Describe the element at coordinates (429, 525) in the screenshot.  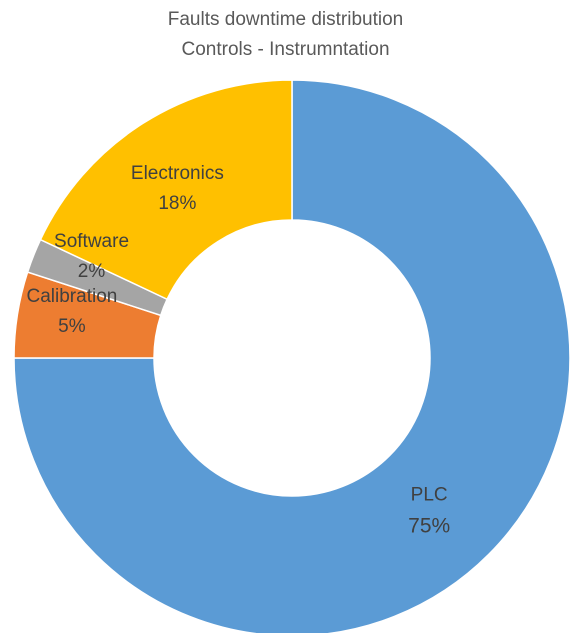
I see `slice-value-plc: 75%` at that location.